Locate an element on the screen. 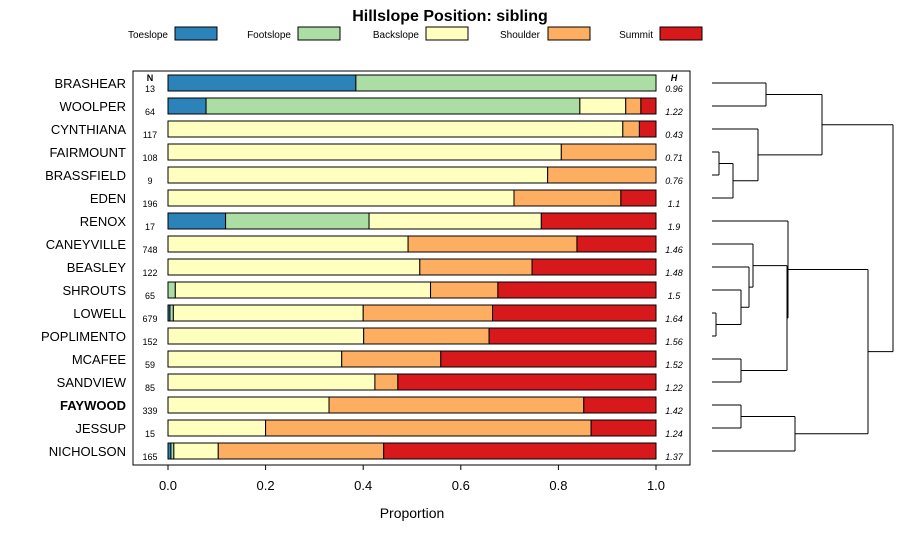  legend-label-footslope: Footslope is located at coordinates (269, 35).